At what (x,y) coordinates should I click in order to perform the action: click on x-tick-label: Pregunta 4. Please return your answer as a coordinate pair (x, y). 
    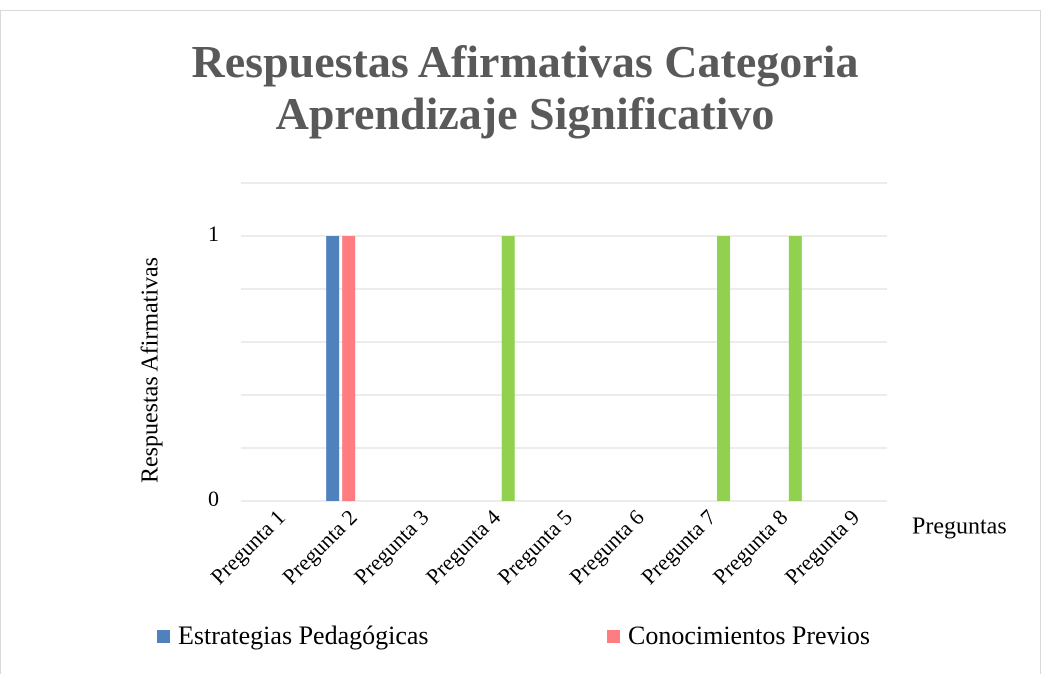
    Looking at the image, I should click on (463, 546).